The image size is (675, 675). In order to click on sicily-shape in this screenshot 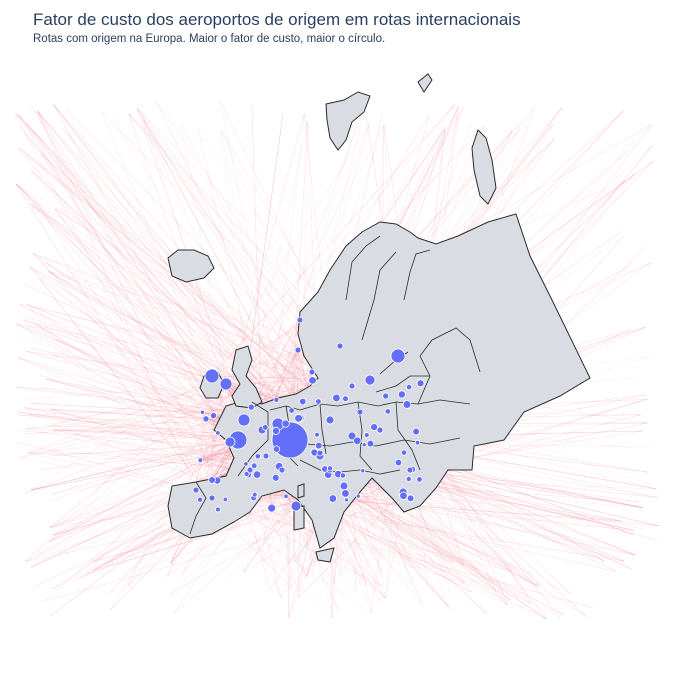, I will do `click(325, 555)`.